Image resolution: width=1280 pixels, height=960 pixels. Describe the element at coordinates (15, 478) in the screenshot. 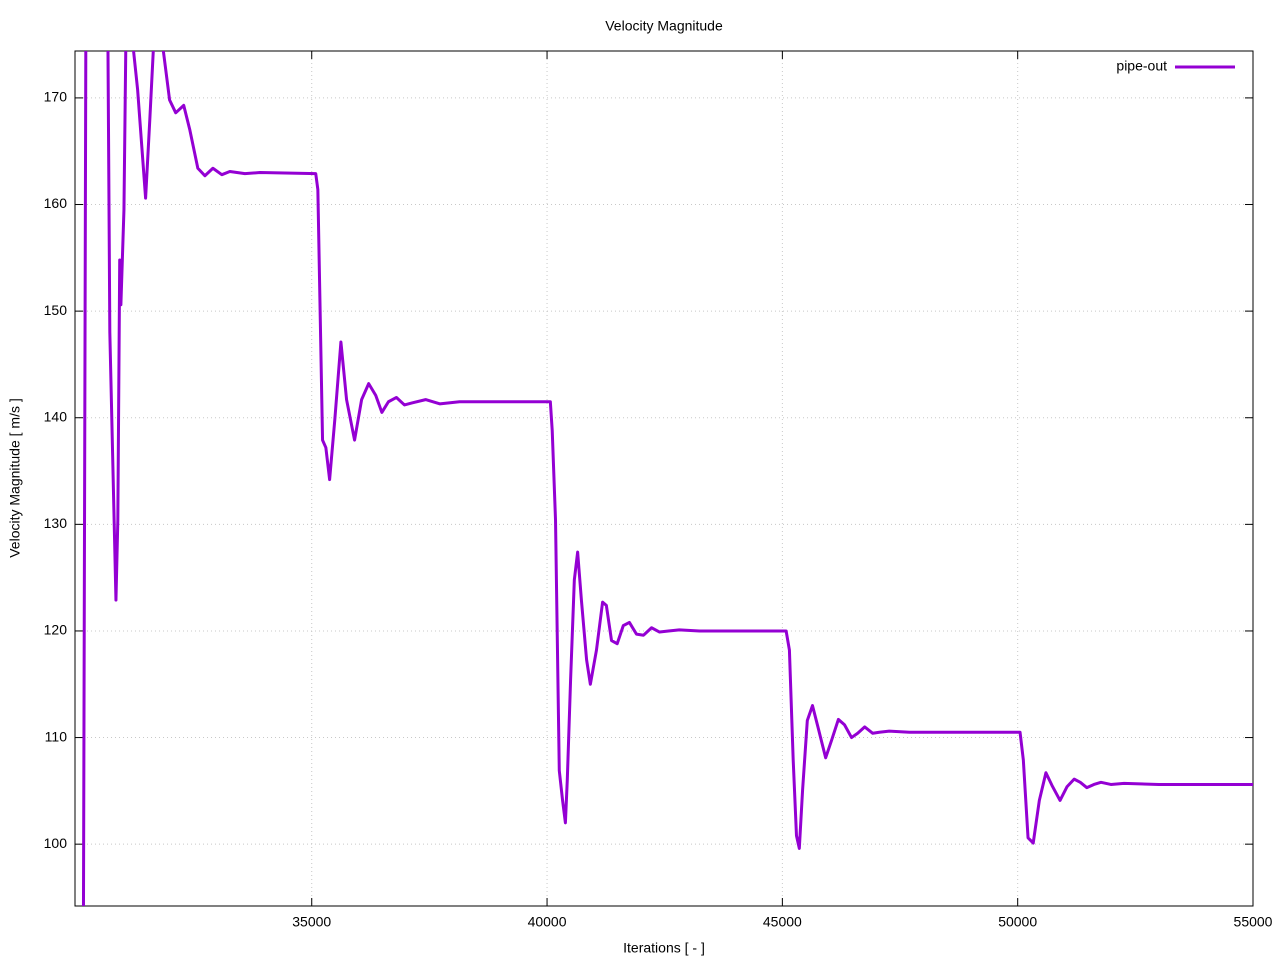

I see `y-axis-label: Velocity Magnitude [ m/s ]` at that location.